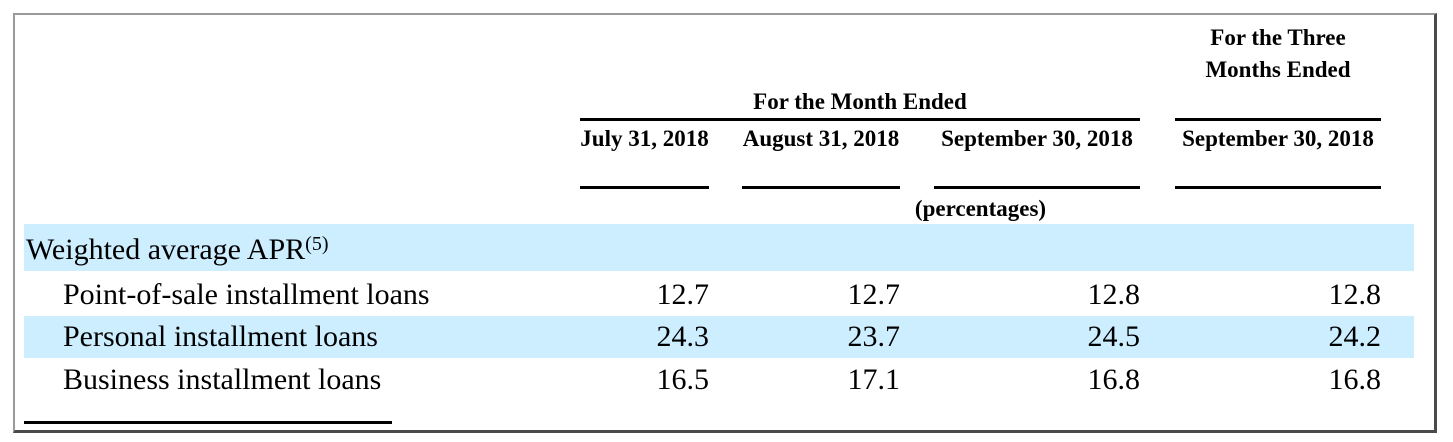 Image resolution: width=1453 pixels, height=442 pixels. What do you see at coordinates (317, 244) in the screenshot?
I see `section-footnote: (5)` at bounding box center [317, 244].